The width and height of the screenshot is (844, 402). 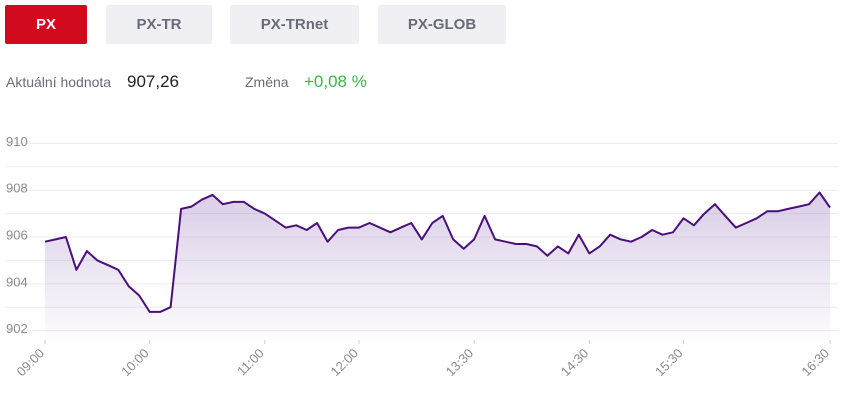 I want to click on x-tick-label: 14:30, so click(x=575, y=363).